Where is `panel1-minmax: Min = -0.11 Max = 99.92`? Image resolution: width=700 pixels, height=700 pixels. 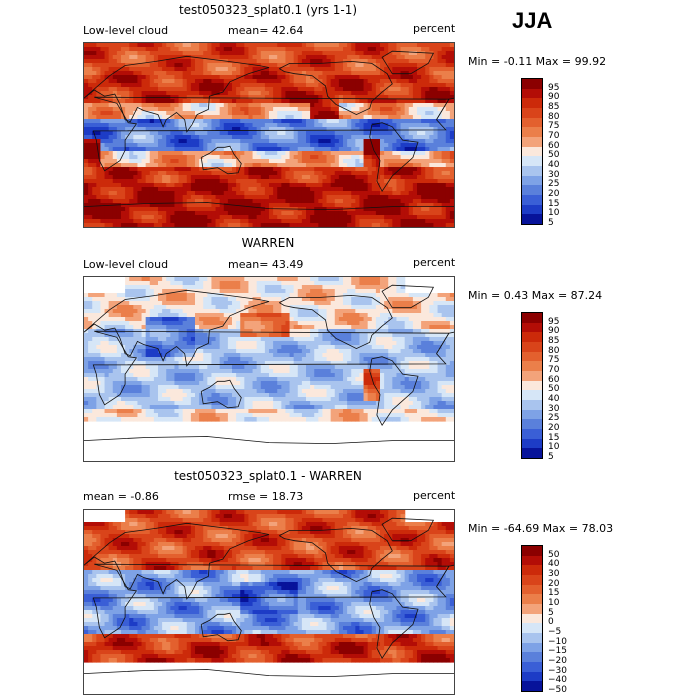 panel1-minmax: Min = -0.11 Max = 99.92 is located at coordinates (537, 61).